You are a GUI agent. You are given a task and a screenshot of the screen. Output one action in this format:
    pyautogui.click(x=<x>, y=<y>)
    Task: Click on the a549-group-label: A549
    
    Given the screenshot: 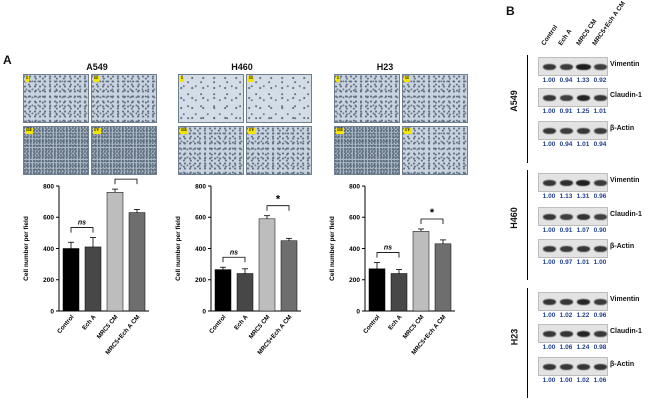 What is the action you would take?
    pyautogui.click(x=513, y=101)
    